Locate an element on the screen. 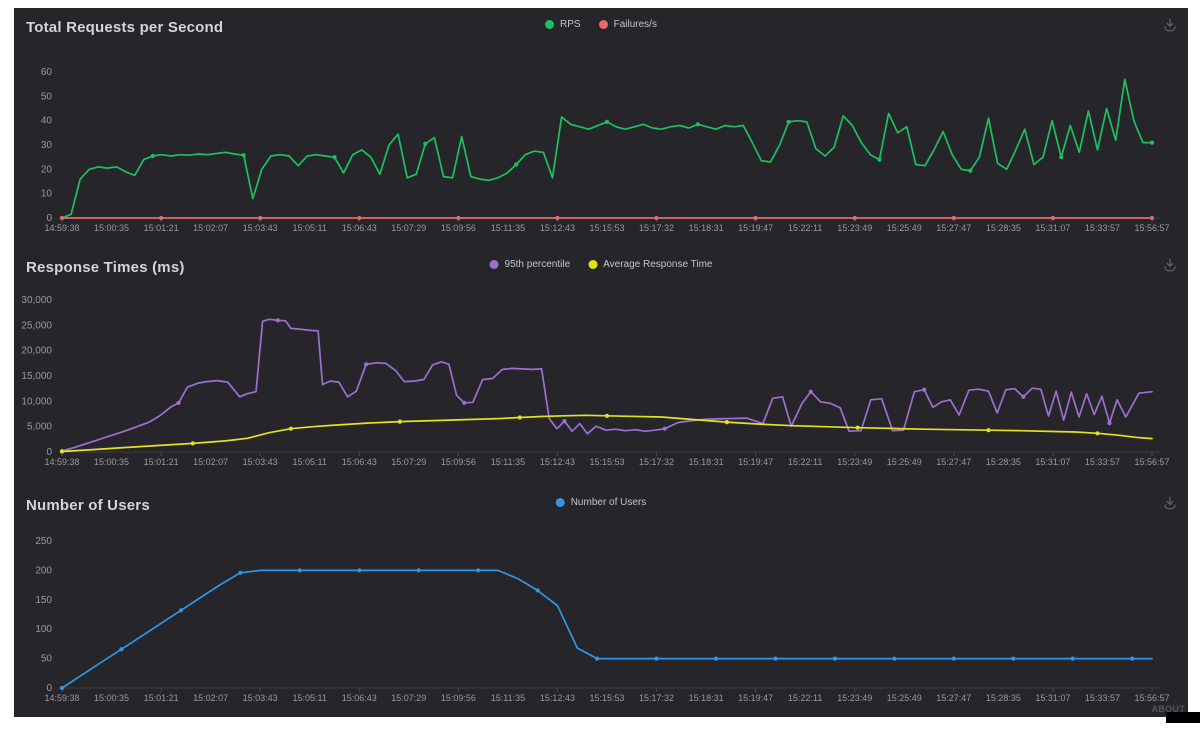 This screenshot has height=731, width=1200. svg-text: 20,000 is located at coordinates (36, 351).